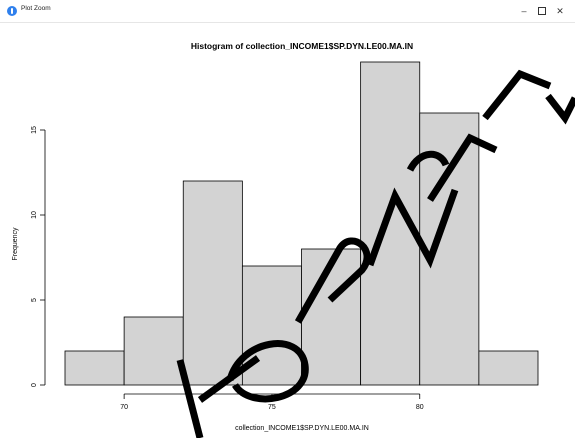  What do you see at coordinates (420, 407) in the screenshot?
I see `x-tick-label: 80` at bounding box center [420, 407].